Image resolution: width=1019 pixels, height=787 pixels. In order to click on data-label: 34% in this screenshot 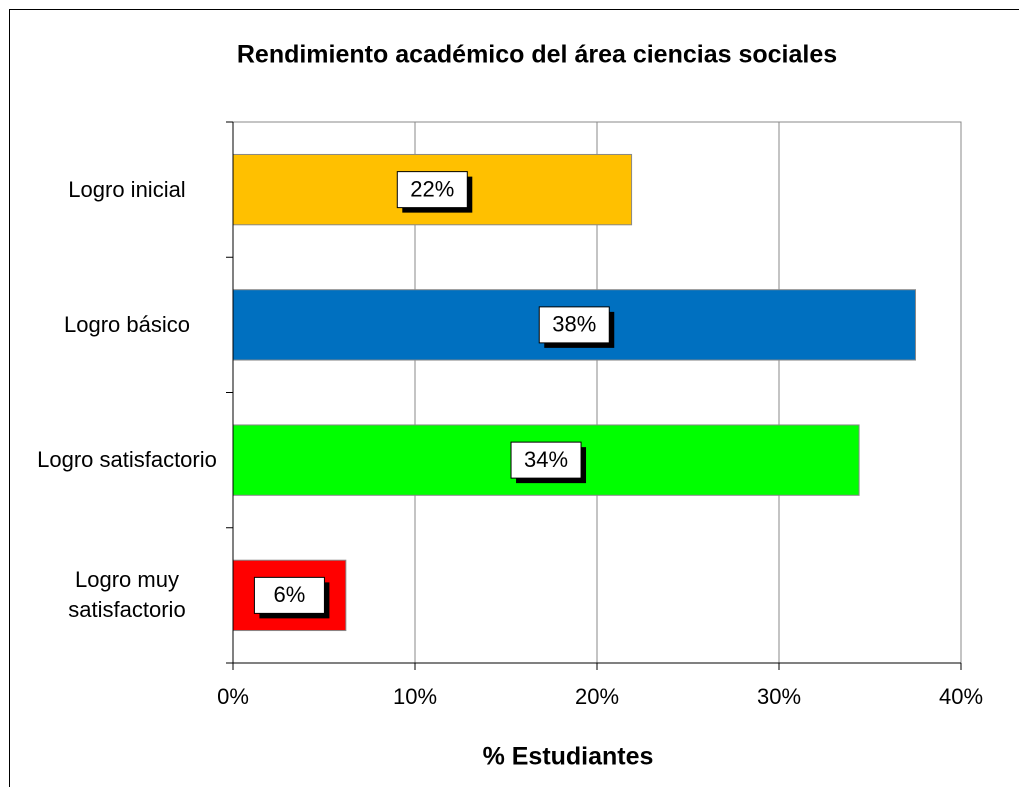, I will do `click(546, 459)`.